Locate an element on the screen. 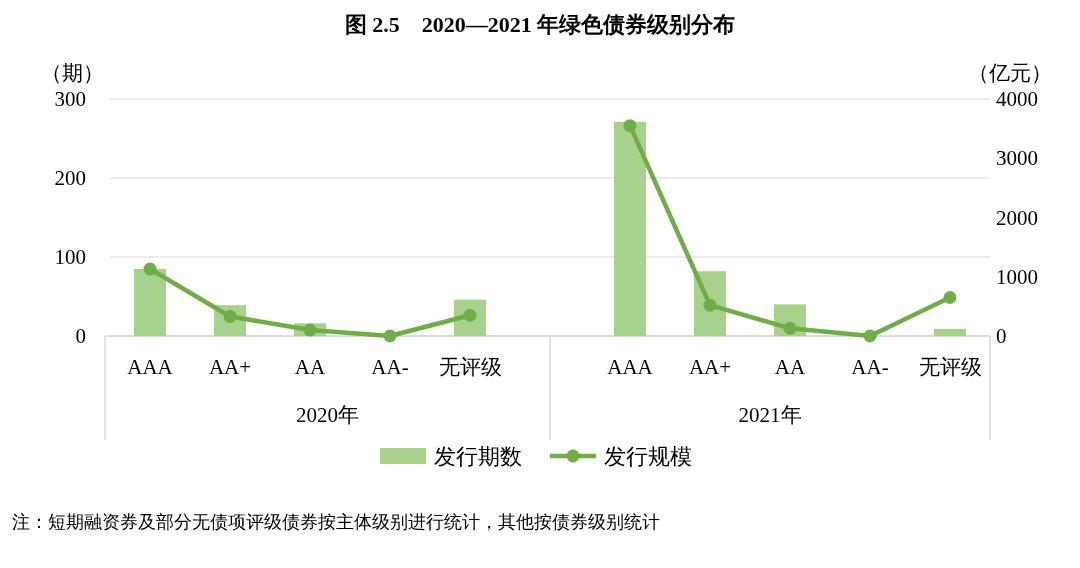 The height and width of the screenshot is (568, 1080). y2-tick-label: 3000 is located at coordinates (1017, 158).